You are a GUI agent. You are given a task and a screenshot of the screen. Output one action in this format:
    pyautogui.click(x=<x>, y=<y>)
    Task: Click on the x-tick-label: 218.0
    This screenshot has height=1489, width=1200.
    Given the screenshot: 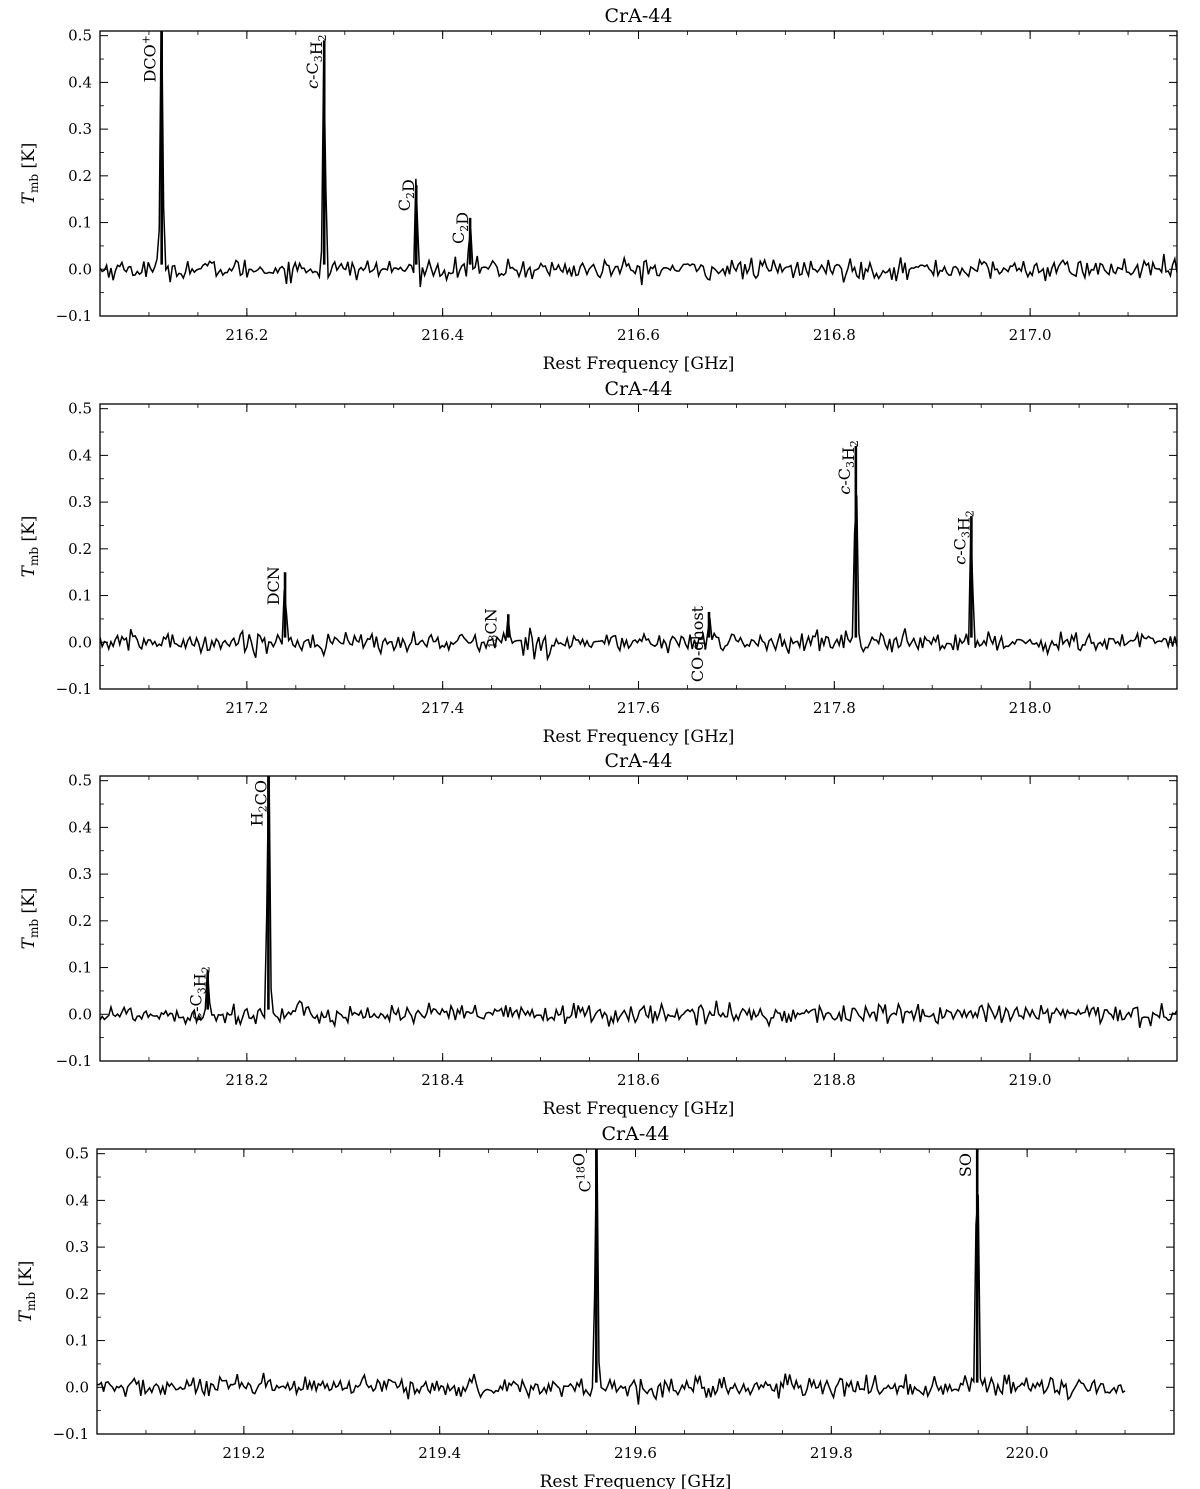 What is the action you would take?
    pyautogui.click(x=1030, y=708)
    